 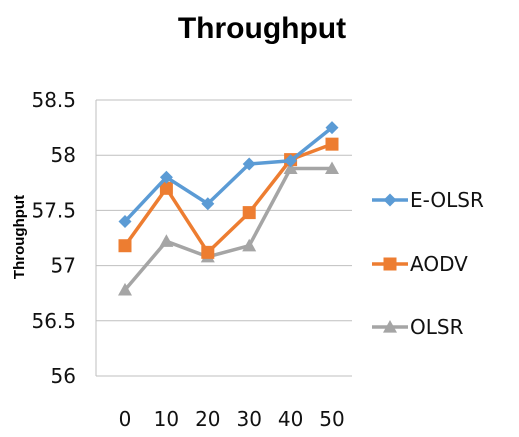 I want to click on legend-item-e-olsr: E-OLSR, so click(x=428, y=200).